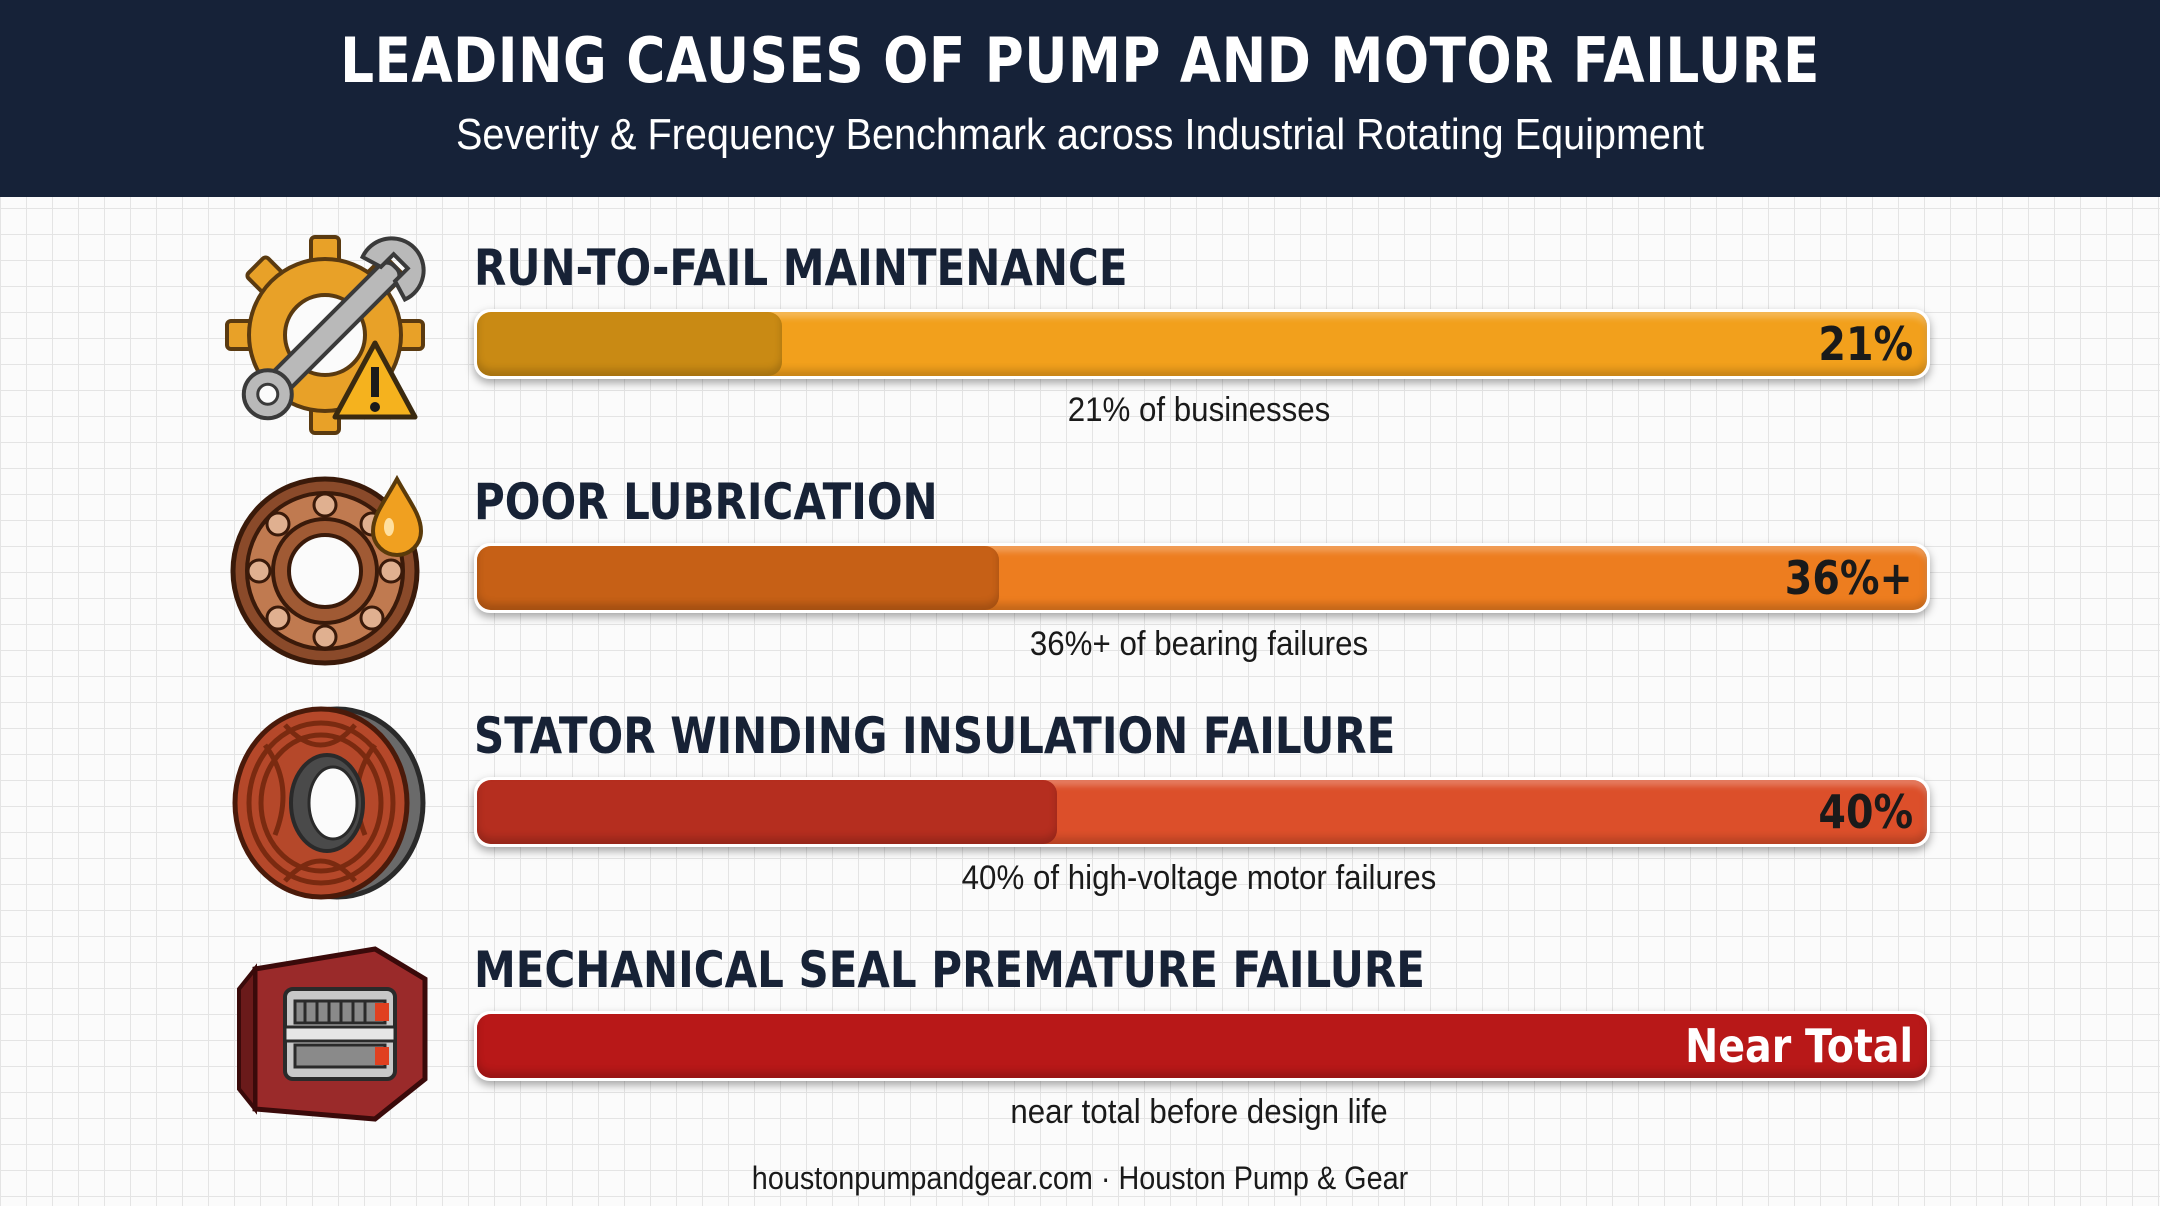 This screenshot has width=2160, height=1206. What do you see at coordinates (1849, 578) in the screenshot?
I see `bar-value-label: 36%+` at bounding box center [1849, 578].